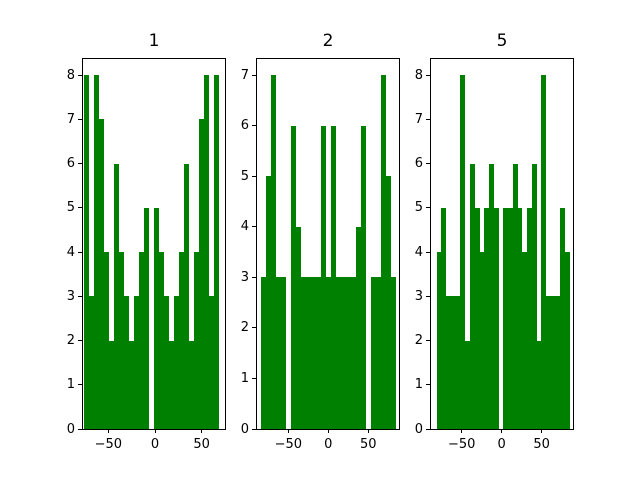 This screenshot has width=640, height=480. What do you see at coordinates (244, 328) in the screenshot?
I see `y-tick-label: 2` at bounding box center [244, 328].